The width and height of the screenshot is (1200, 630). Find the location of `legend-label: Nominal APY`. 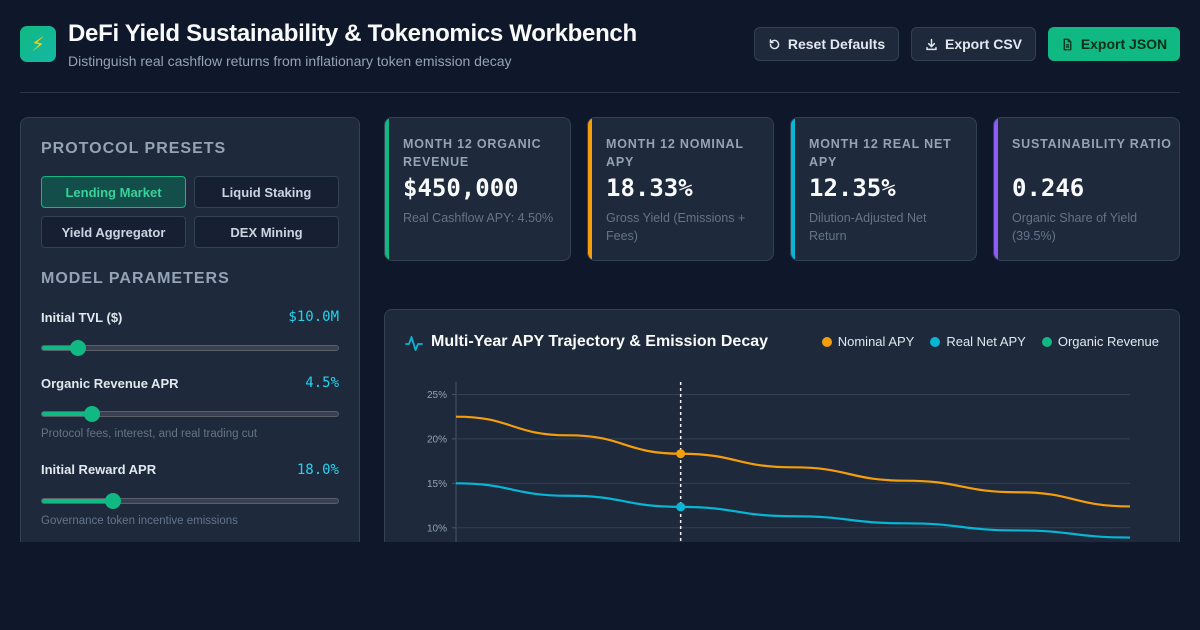

legend-label: Nominal APY is located at coordinates (876, 341).